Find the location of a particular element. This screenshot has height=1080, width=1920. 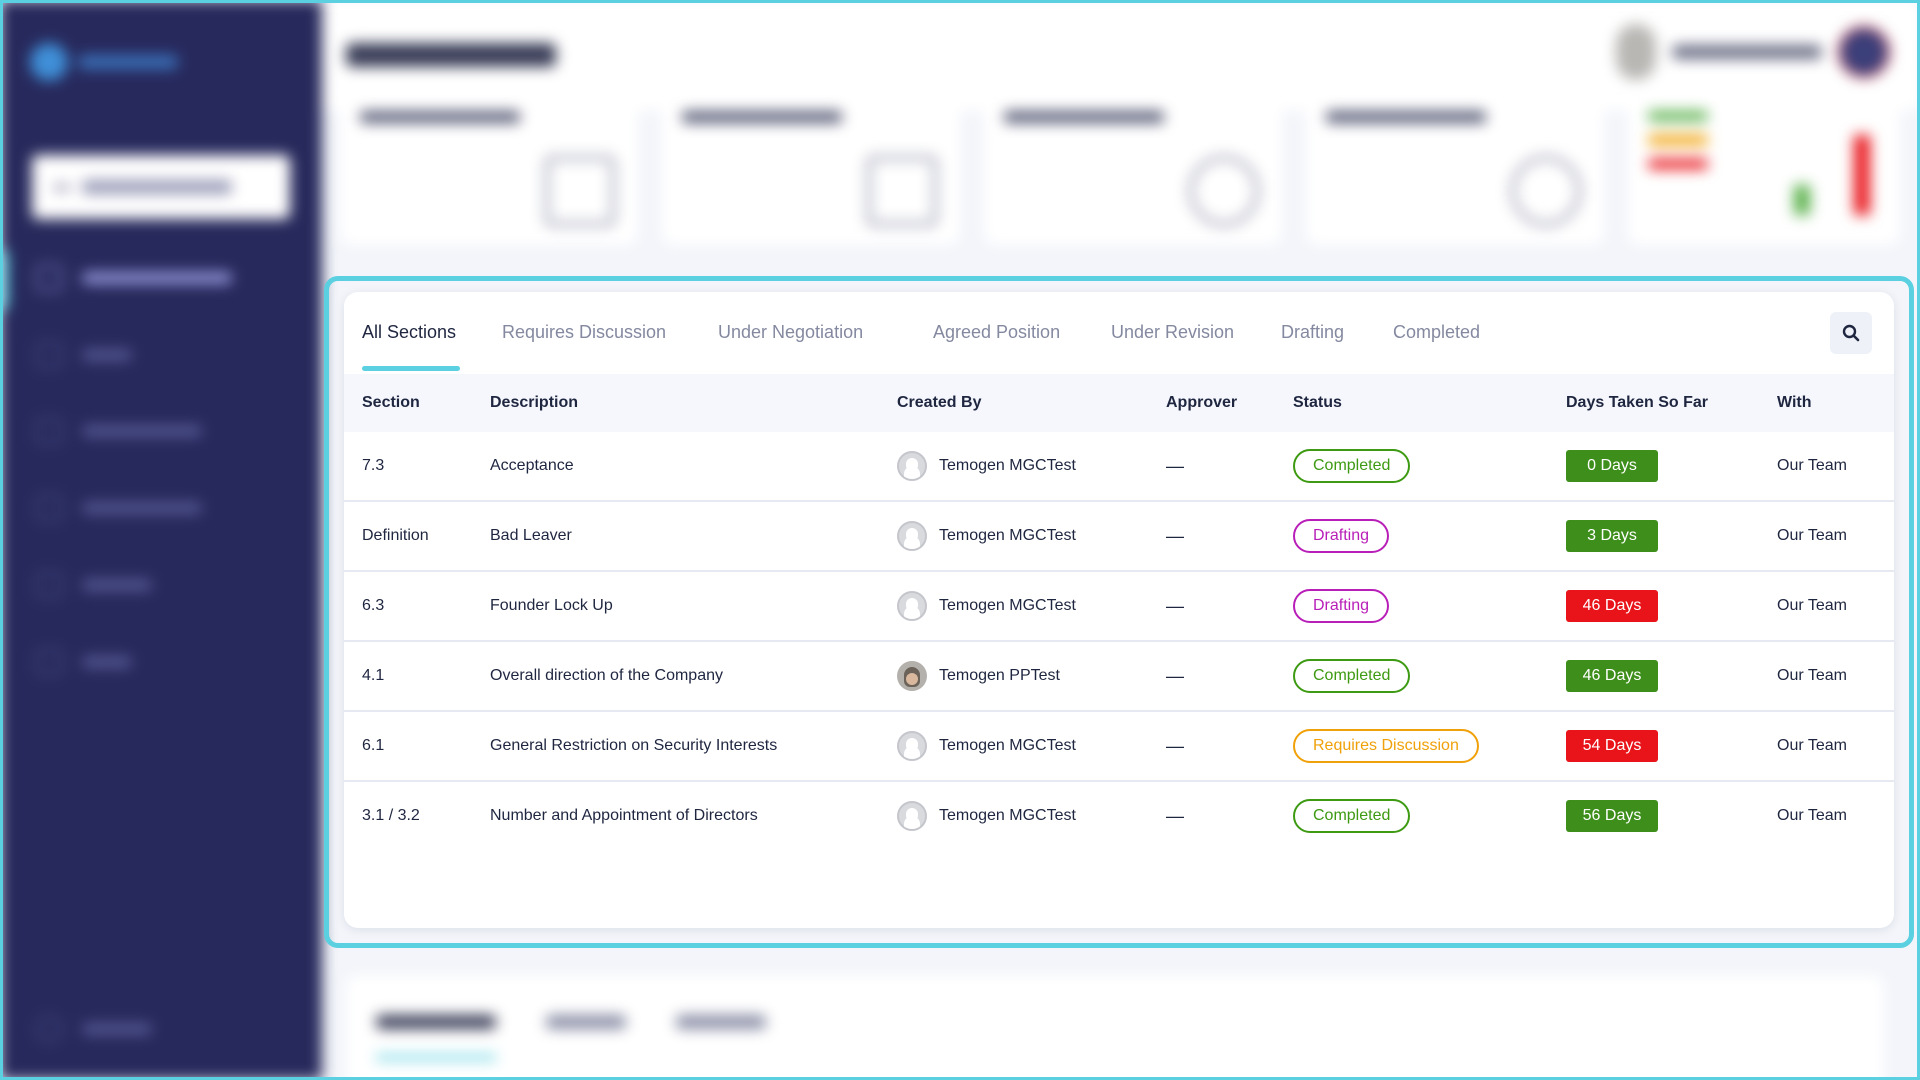

days-badge: 3 Days is located at coordinates (1612, 536).